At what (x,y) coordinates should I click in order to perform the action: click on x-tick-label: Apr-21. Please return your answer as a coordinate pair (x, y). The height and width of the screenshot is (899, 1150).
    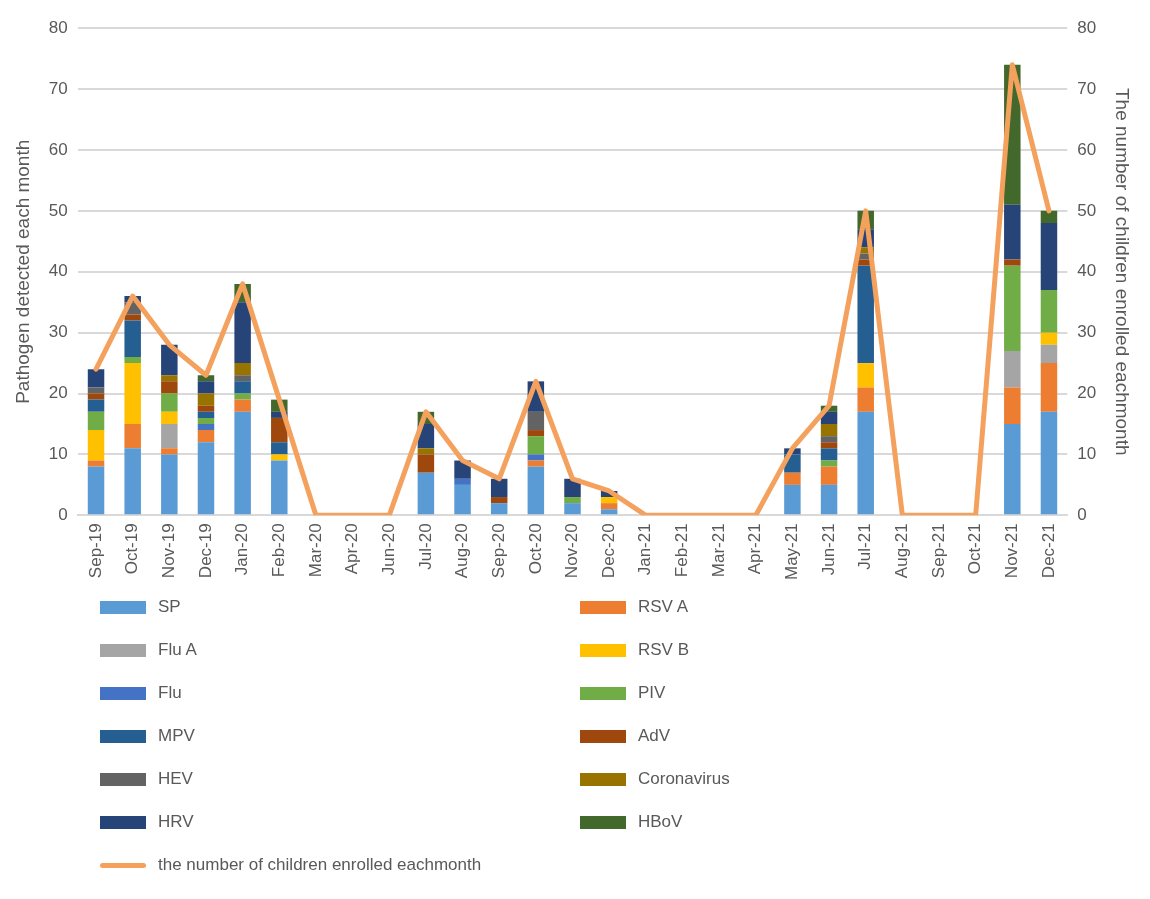
    Looking at the image, I should click on (755, 549).